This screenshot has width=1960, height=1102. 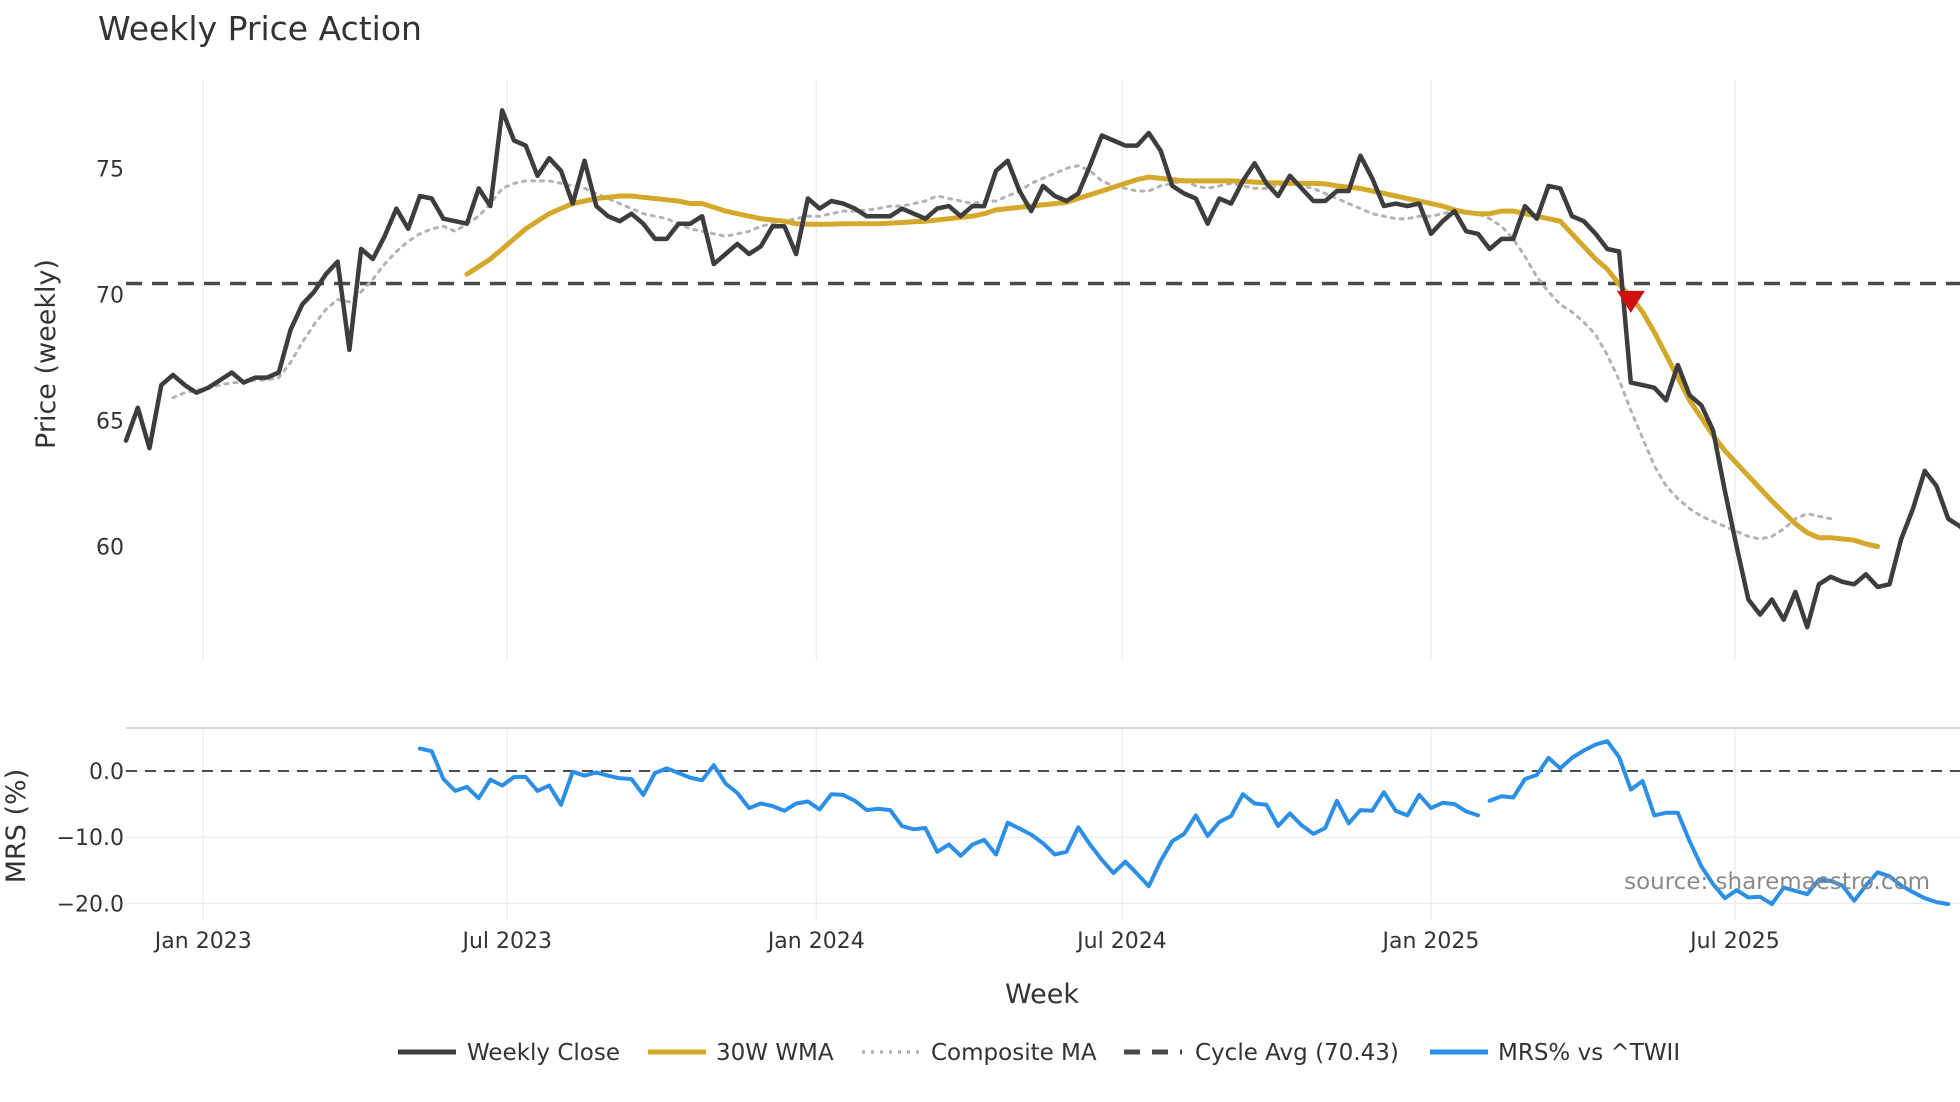 What do you see at coordinates (1589, 1053) in the screenshot?
I see `legend-label: MRS% vs ^TWII` at bounding box center [1589, 1053].